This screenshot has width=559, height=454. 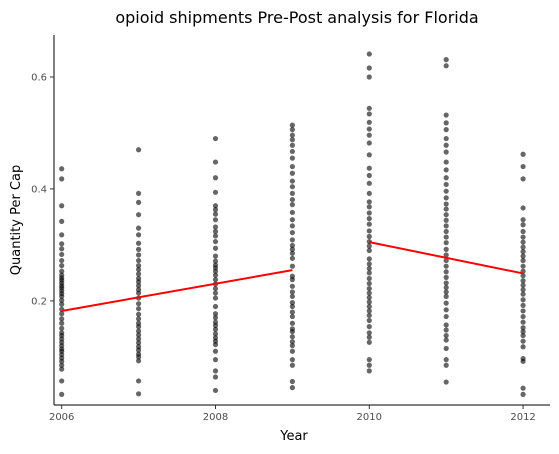 What do you see at coordinates (61, 417) in the screenshot?
I see `x-tick-label: 2006` at bounding box center [61, 417].